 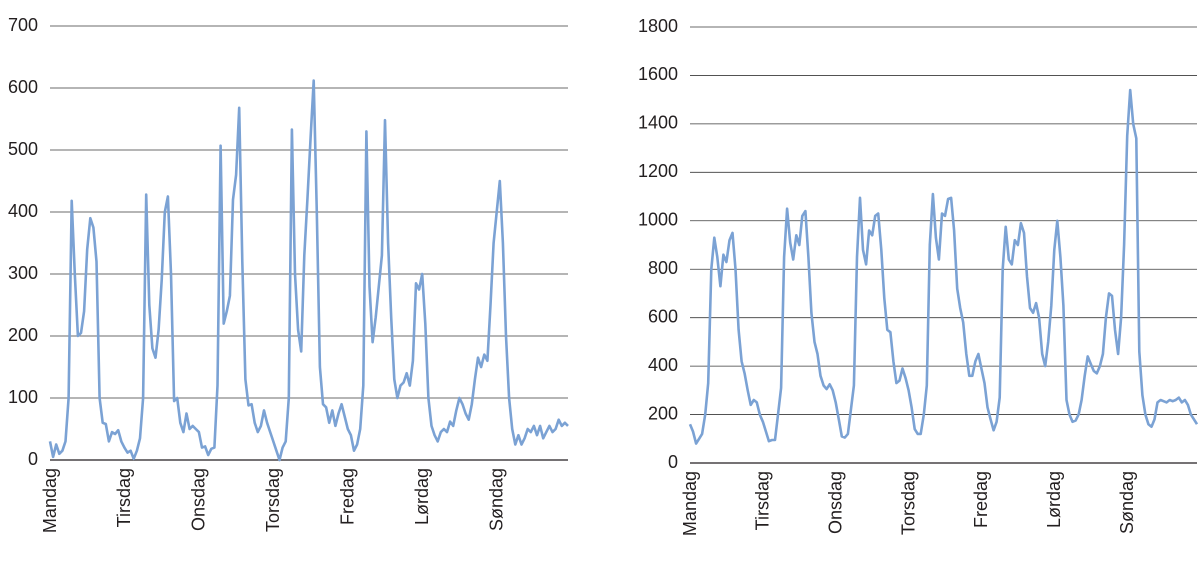 What do you see at coordinates (663, 268) in the screenshot?
I see `y-tick-label: 800` at bounding box center [663, 268].